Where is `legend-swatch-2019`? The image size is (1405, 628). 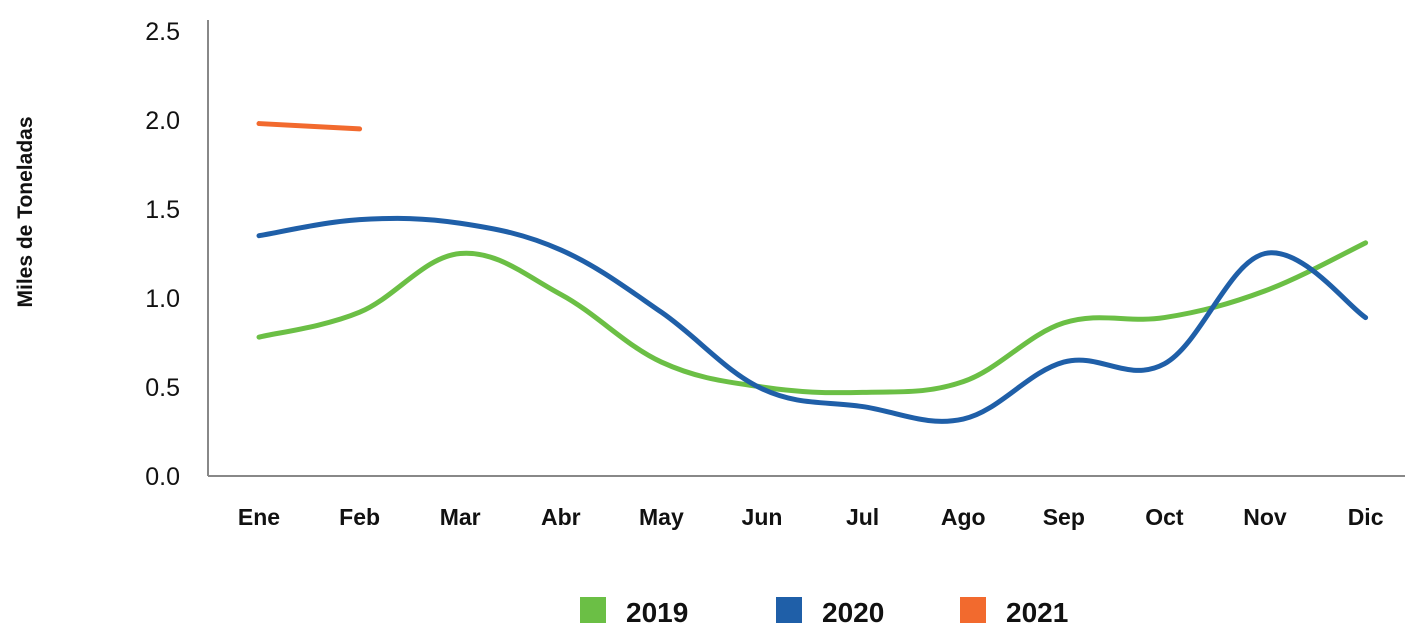 legend-swatch-2019 is located at coordinates (593, 610).